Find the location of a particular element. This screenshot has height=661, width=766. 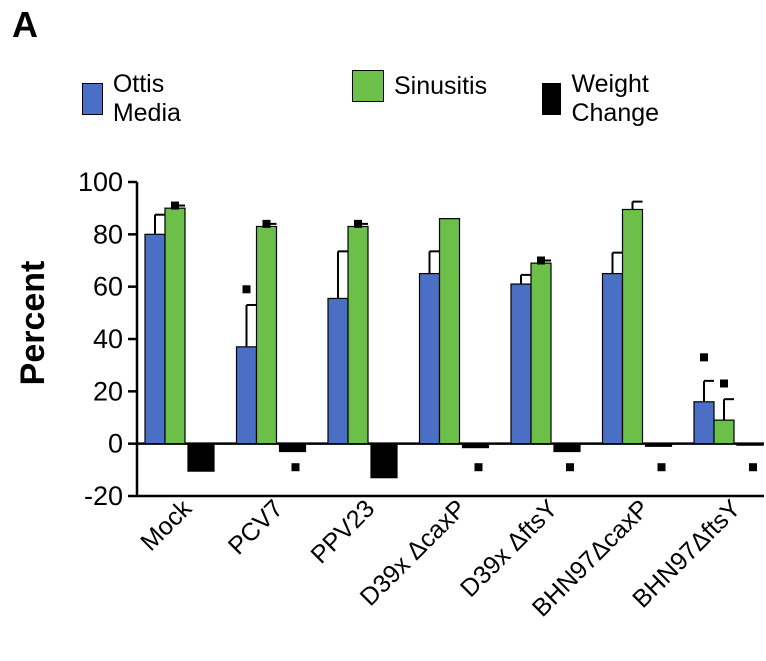

y-tick-label-4: 60 is located at coordinates (108, 287).